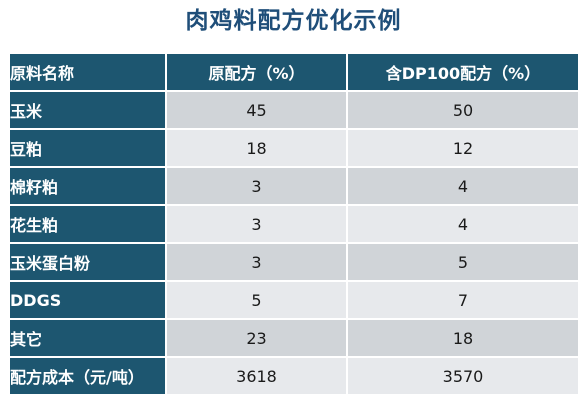 Image resolution: width=587 pixels, height=415 pixels. What do you see at coordinates (463, 300) in the screenshot?
I see `dp100-value: 7` at bounding box center [463, 300].